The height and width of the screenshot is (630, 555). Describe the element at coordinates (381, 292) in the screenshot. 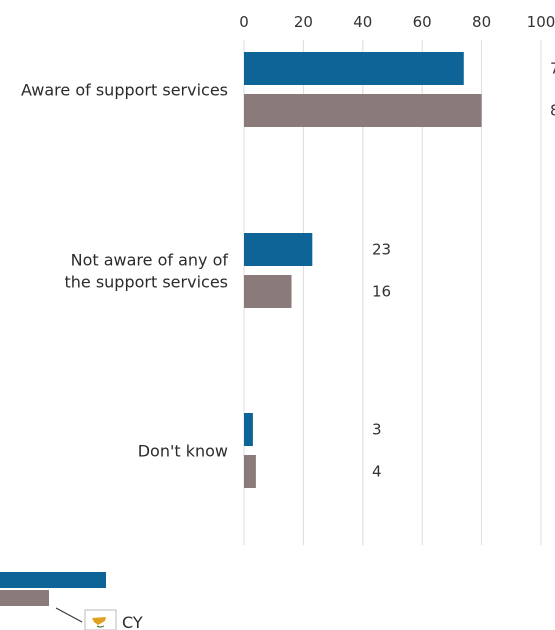

I see `value-label-cat2-series2: 16` at that location.